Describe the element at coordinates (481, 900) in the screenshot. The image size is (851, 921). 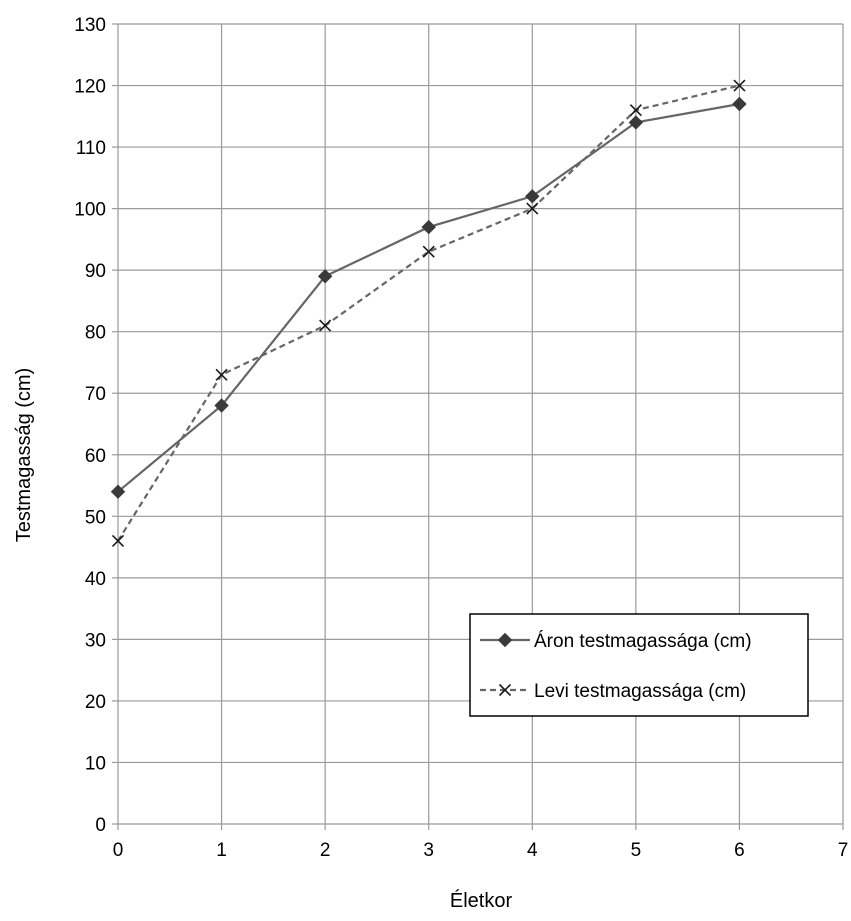
I see `x-axis-title: Életkor` at that location.